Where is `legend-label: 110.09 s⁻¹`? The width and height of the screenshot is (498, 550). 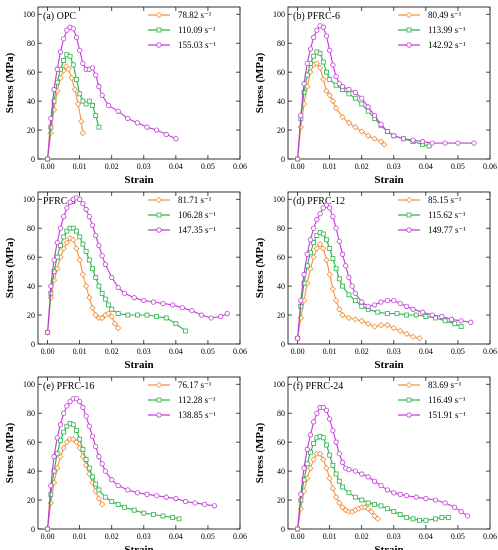 legend-label: 110.09 s⁻¹ is located at coordinates (197, 30).